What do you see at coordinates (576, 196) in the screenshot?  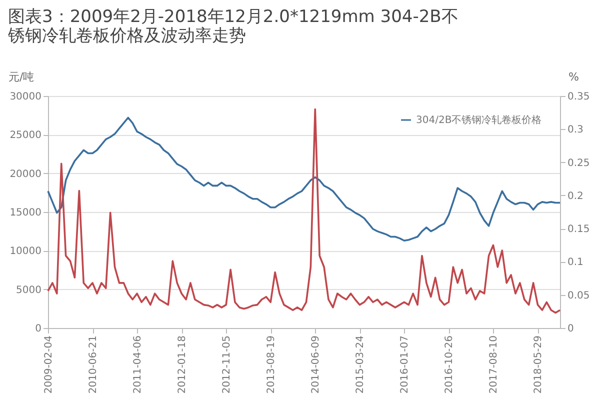 I see `y2-tick-label: 0.2` at bounding box center [576, 196].